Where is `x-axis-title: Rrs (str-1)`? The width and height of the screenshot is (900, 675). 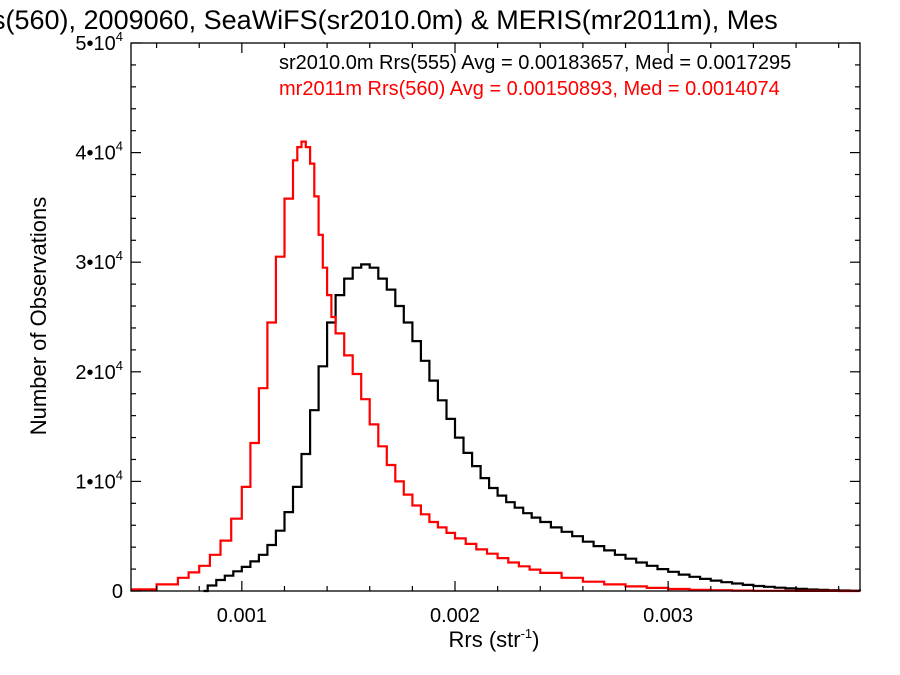
x-axis-title: Rrs (str-1) is located at coordinates (494, 639).